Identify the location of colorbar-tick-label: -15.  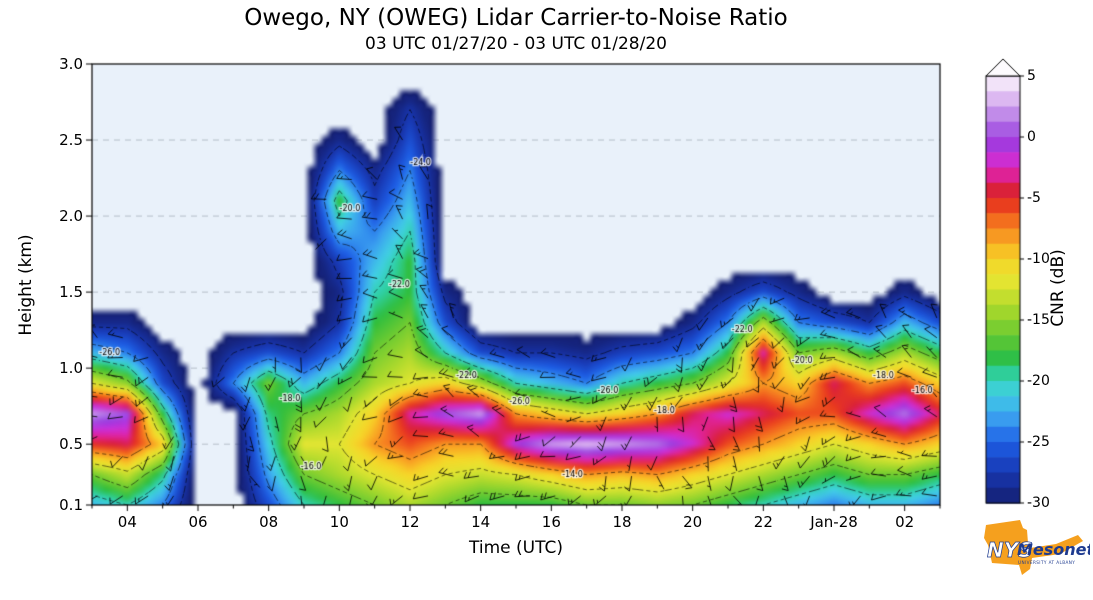
(1038, 320).